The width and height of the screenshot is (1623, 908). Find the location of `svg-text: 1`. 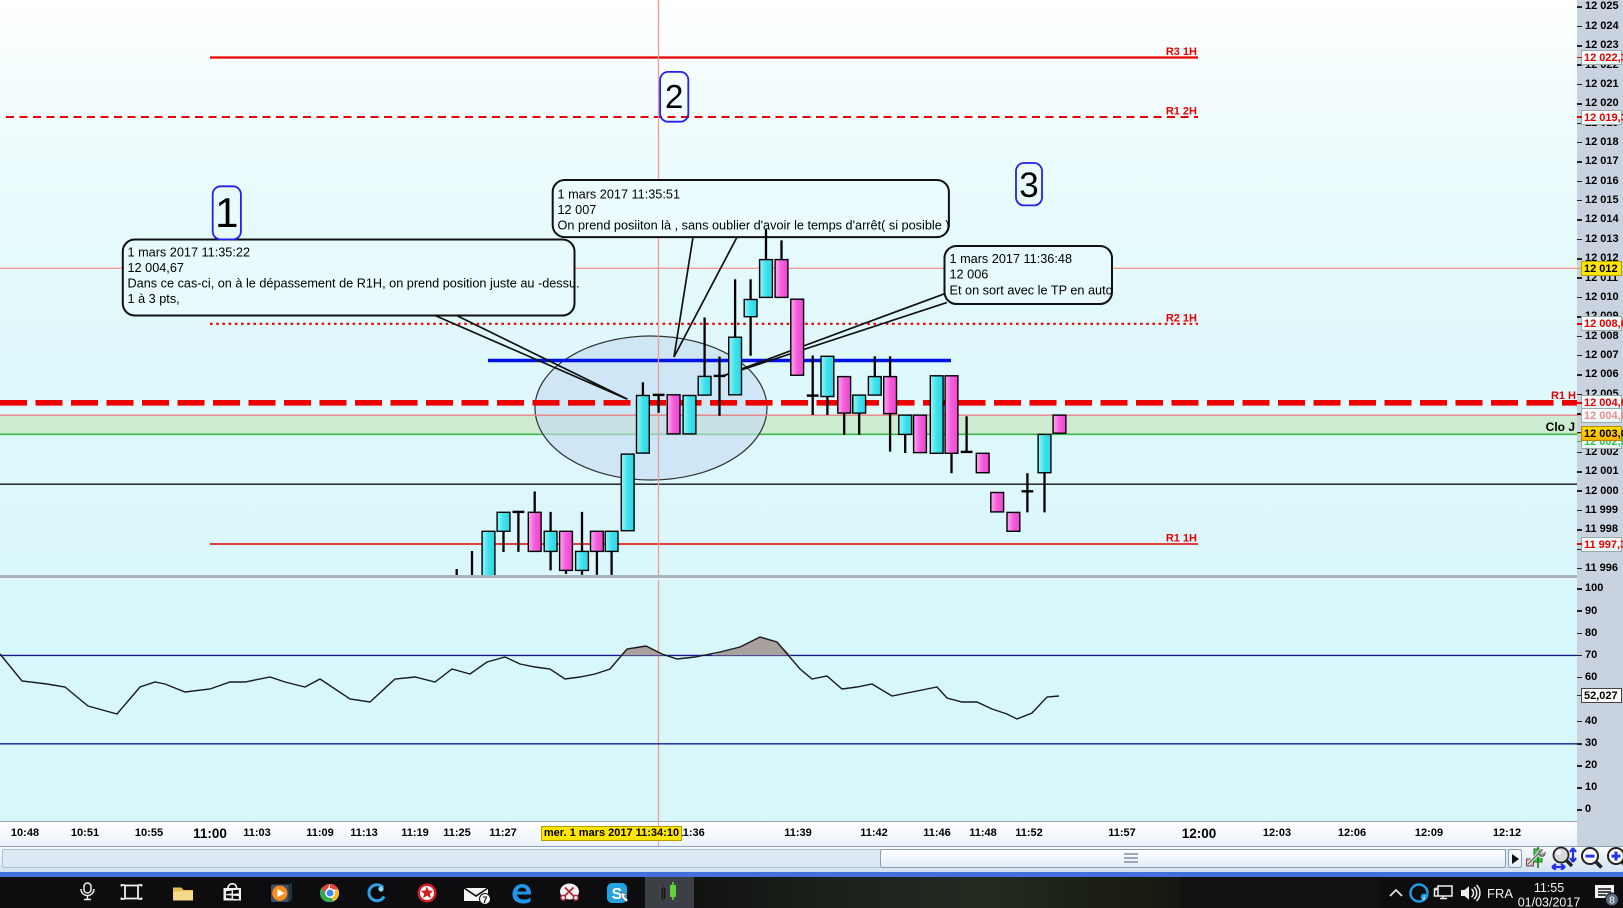

svg-text: 1 is located at coordinates (226, 212).